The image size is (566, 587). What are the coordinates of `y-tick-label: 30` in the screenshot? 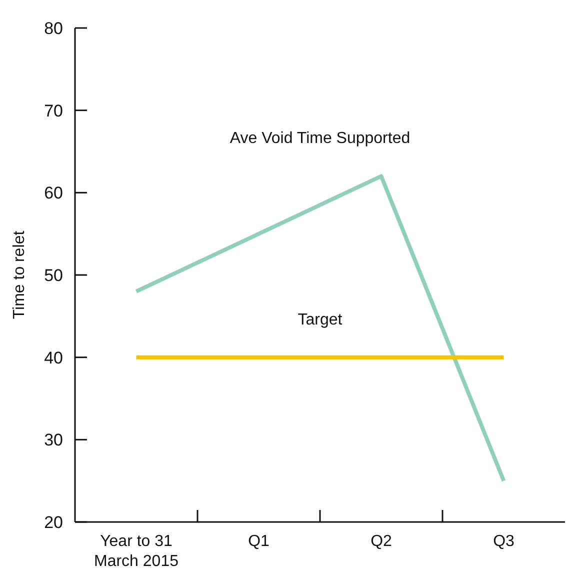 It's located at (53, 440).